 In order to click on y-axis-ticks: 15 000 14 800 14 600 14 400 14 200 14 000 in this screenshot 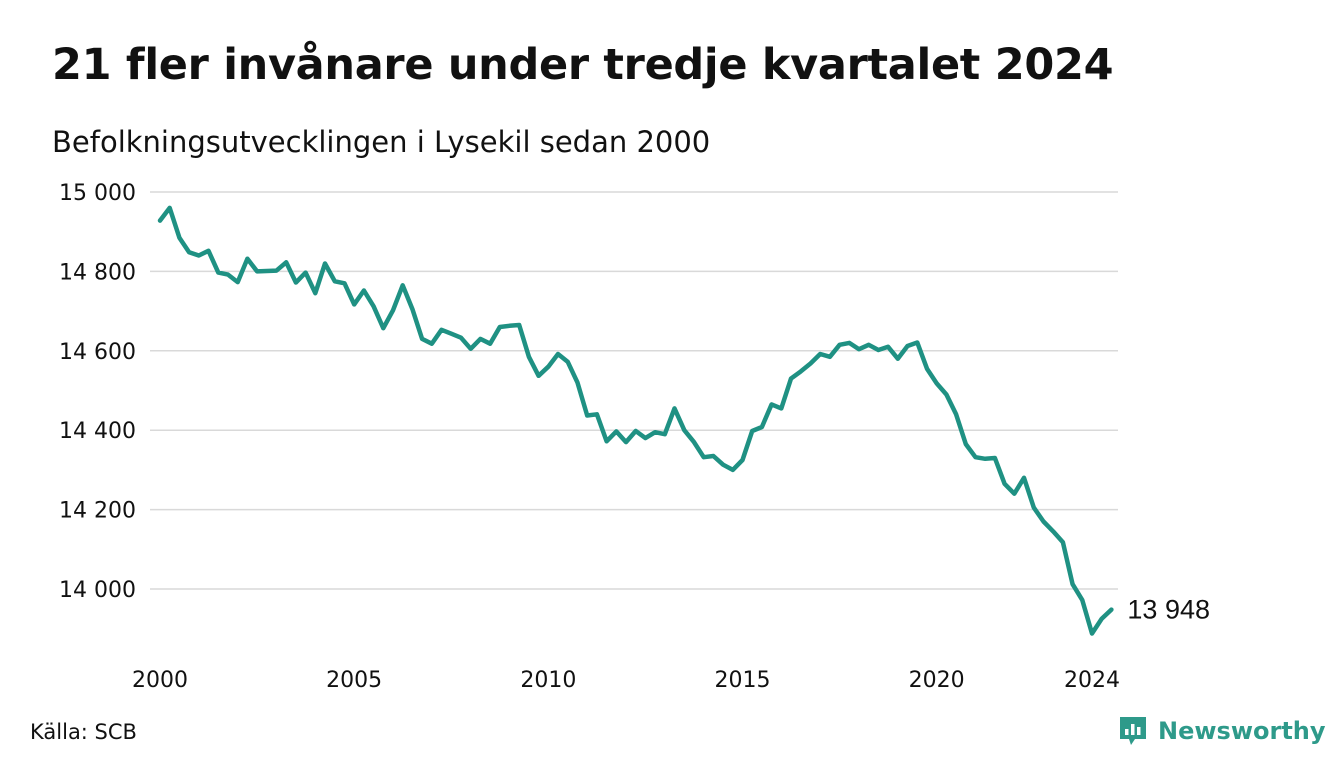, I will do `click(97, 392)`.